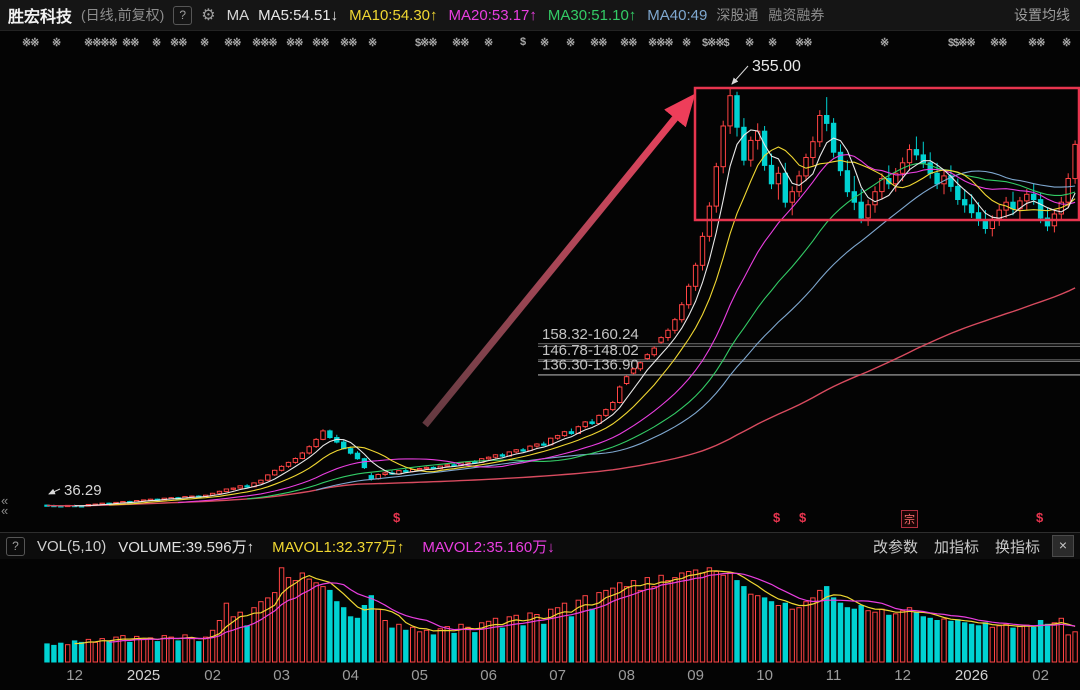 This screenshot has height=690, width=1080. I want to click on ma-selector: MA, so click(238, 15).